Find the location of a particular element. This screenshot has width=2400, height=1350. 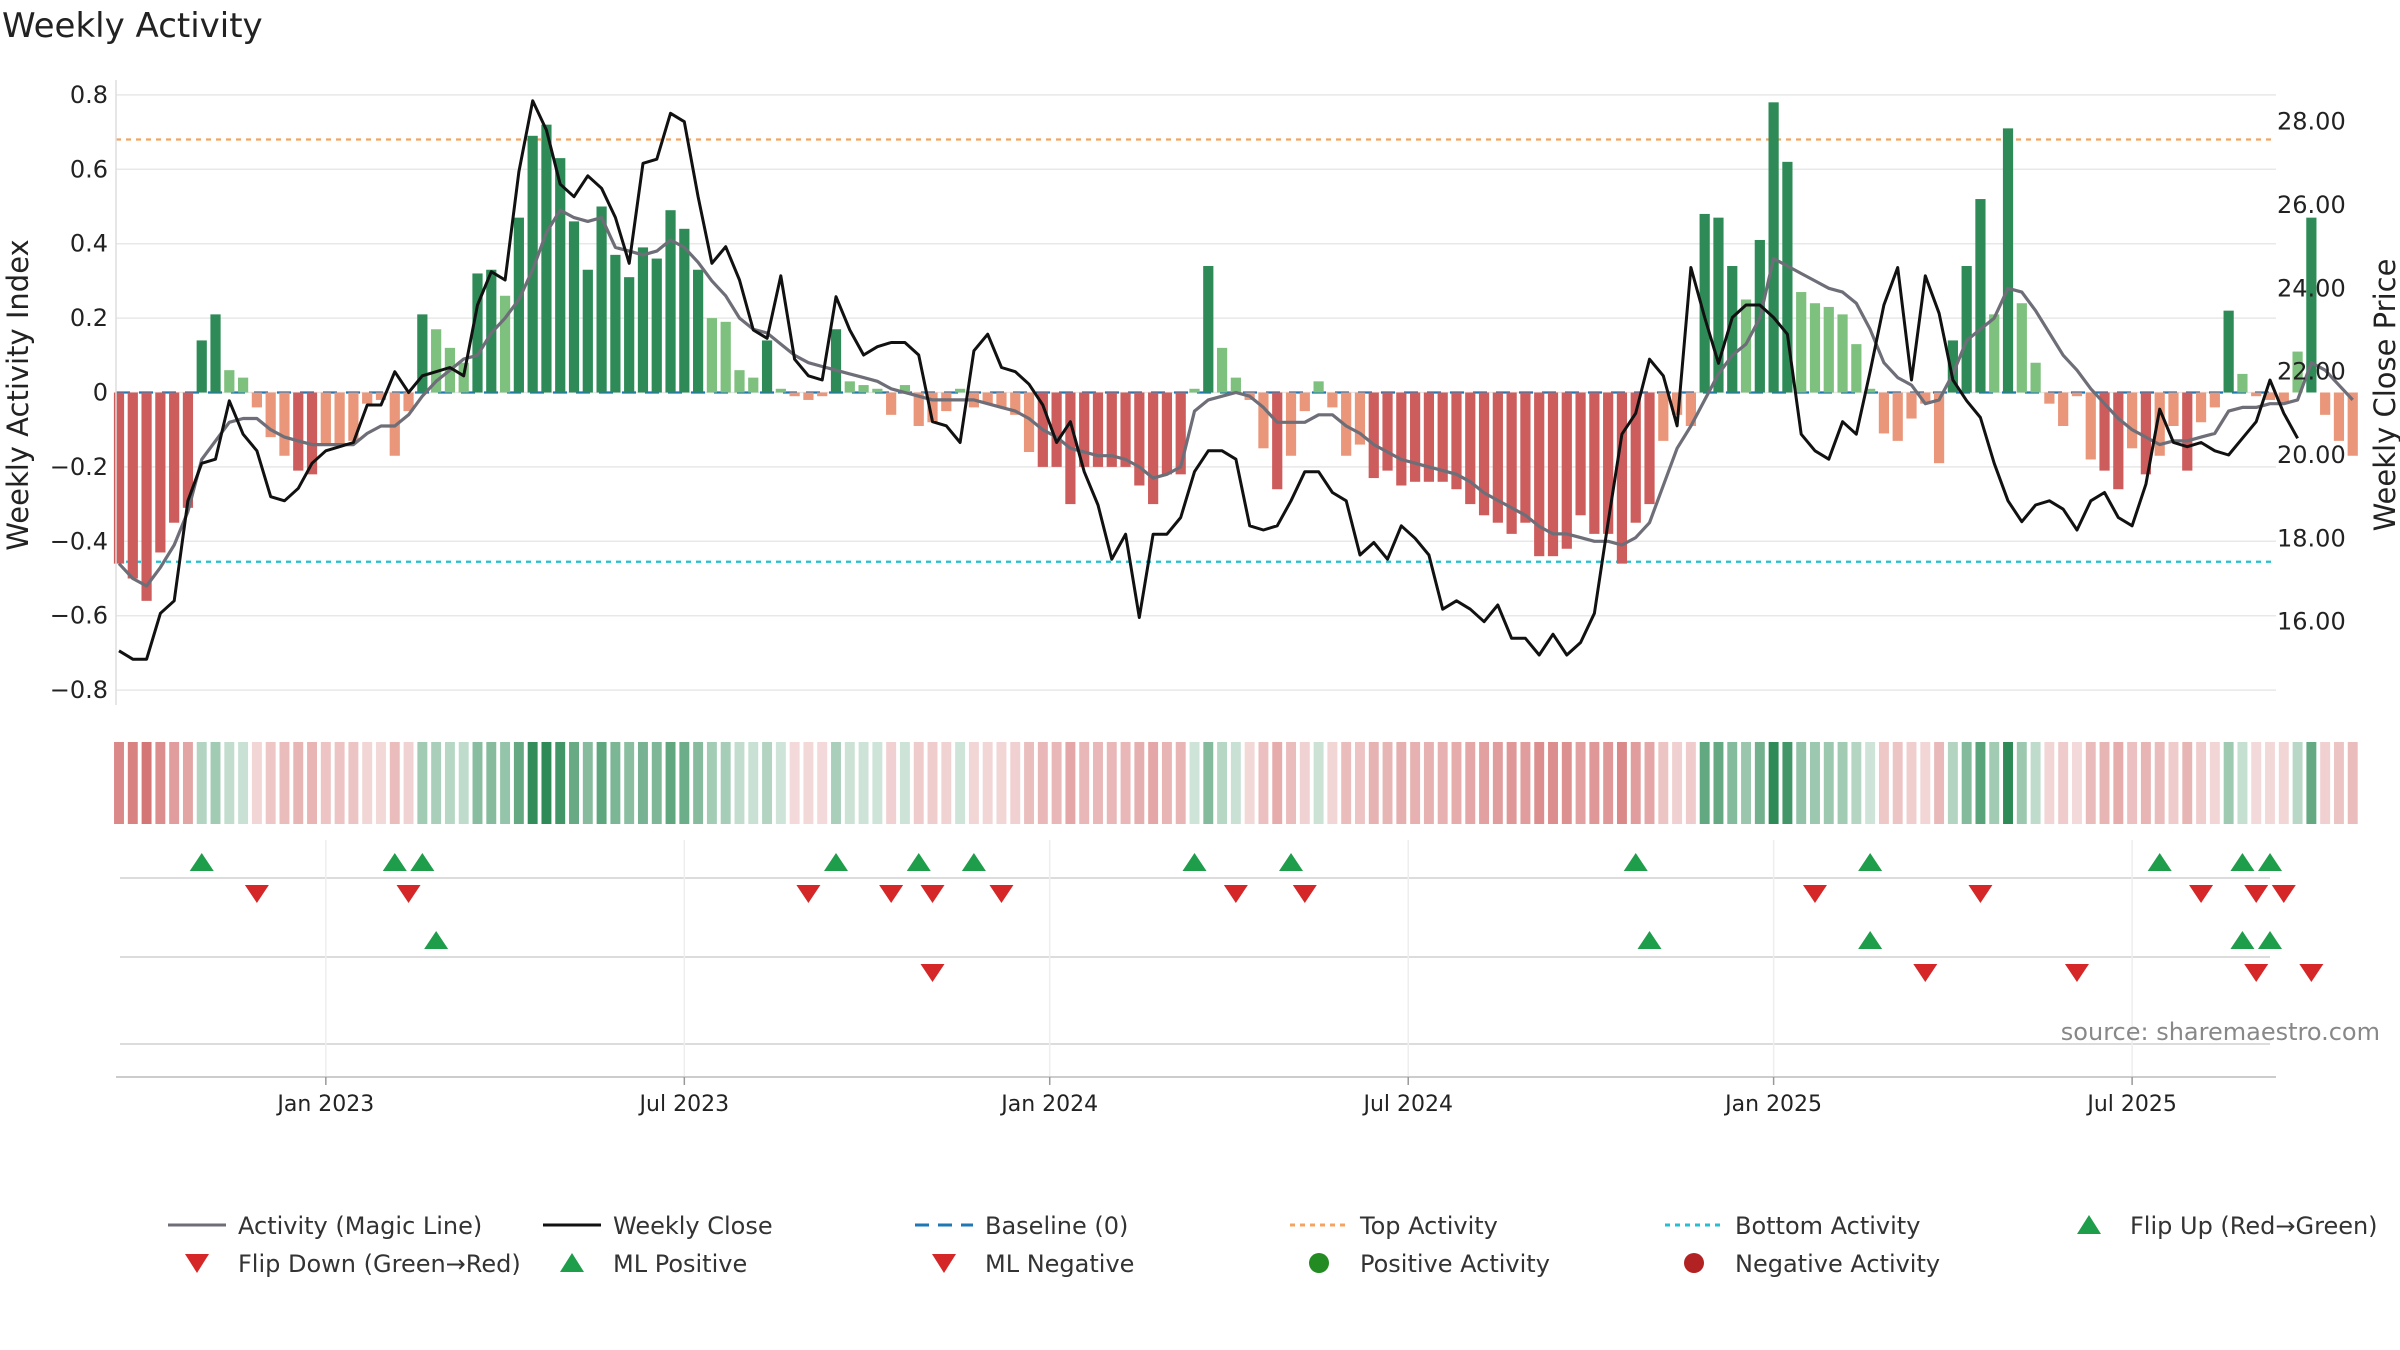

y-tick-label-left: −0.2 is located at coordinates (79, 467).